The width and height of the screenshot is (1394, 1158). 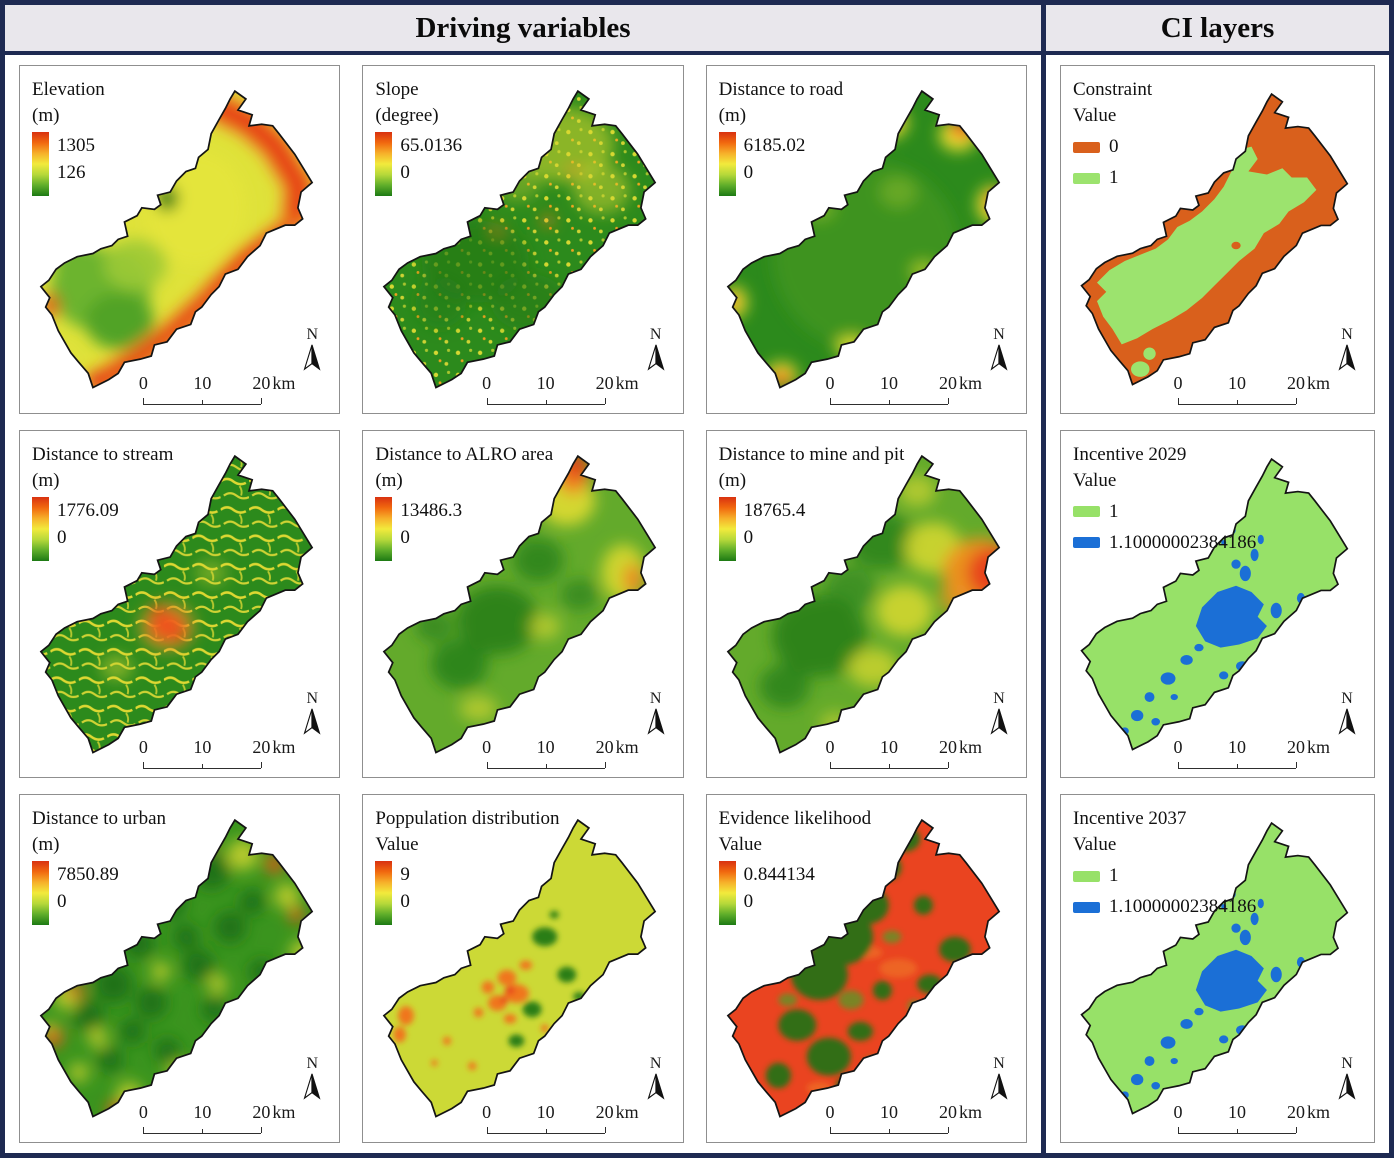 What do you see at coordinates (464, 502) in the screenshot?
I see `legend: Distance to ALRO area (m) 13486.3 0` at bounding box center [464, 502].